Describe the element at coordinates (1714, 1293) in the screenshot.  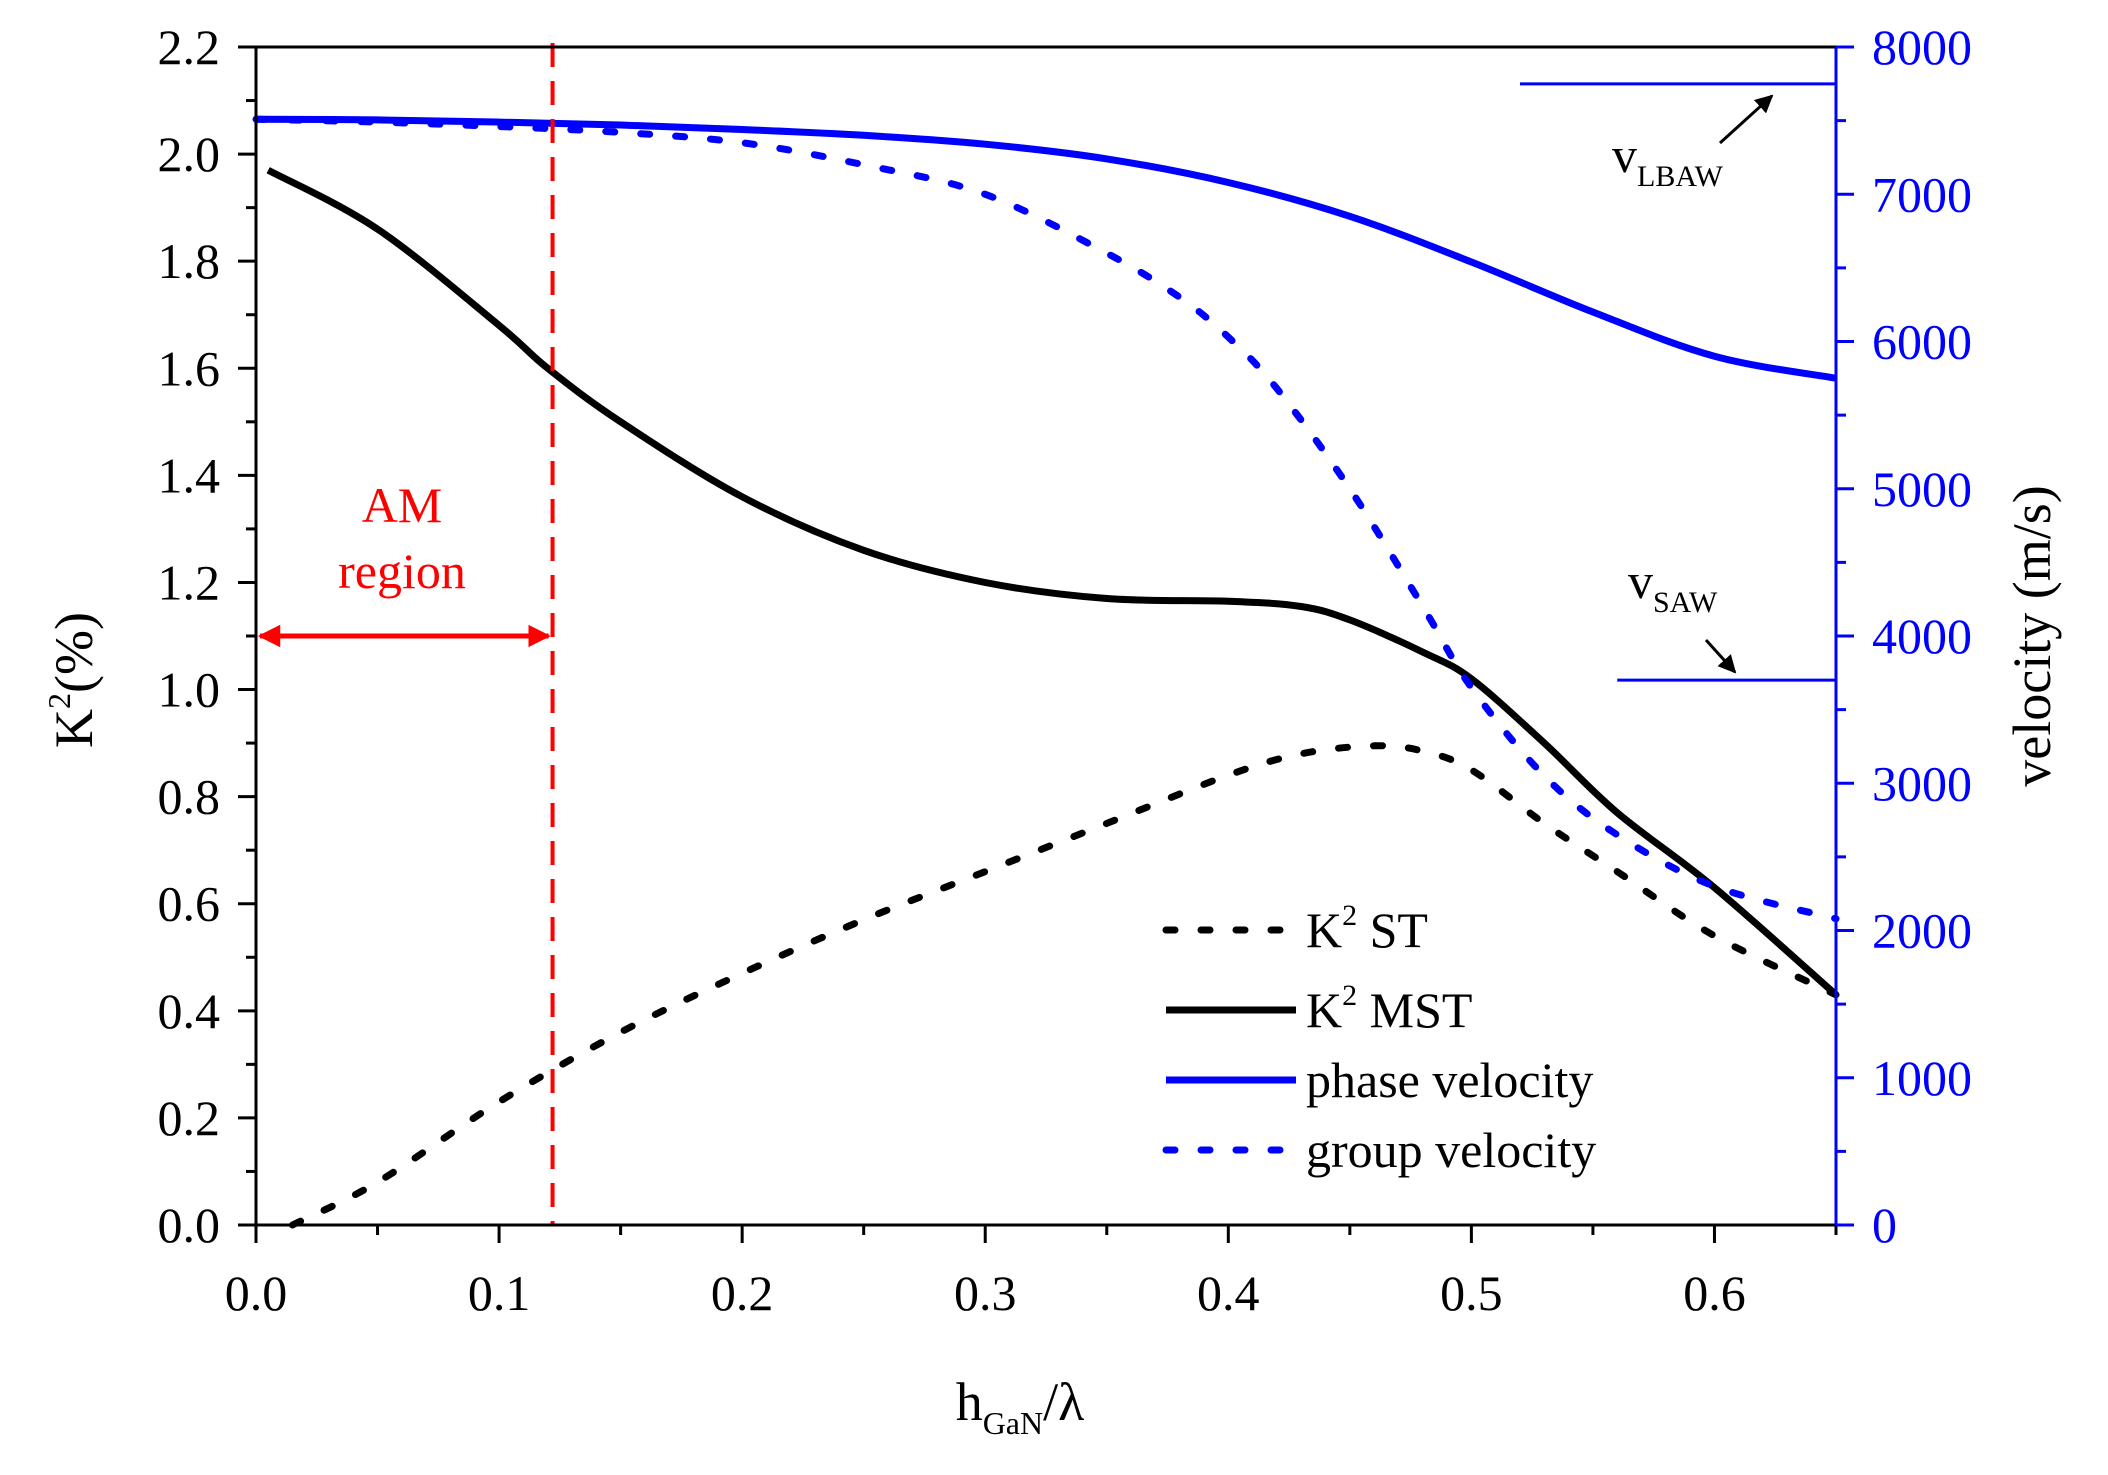
I see `x-tick-label: 0.6` at that location.